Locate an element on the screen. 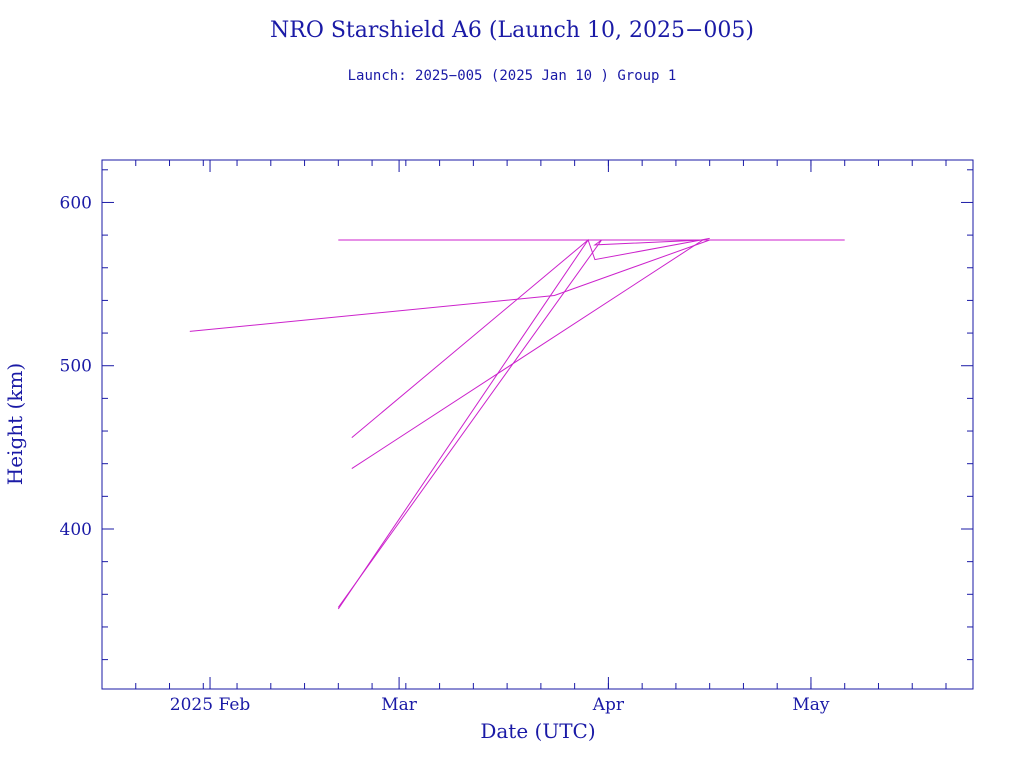 This screenshot has height=768, width=1024. x-tick-label: Mar is located at coordinates (399, 705).